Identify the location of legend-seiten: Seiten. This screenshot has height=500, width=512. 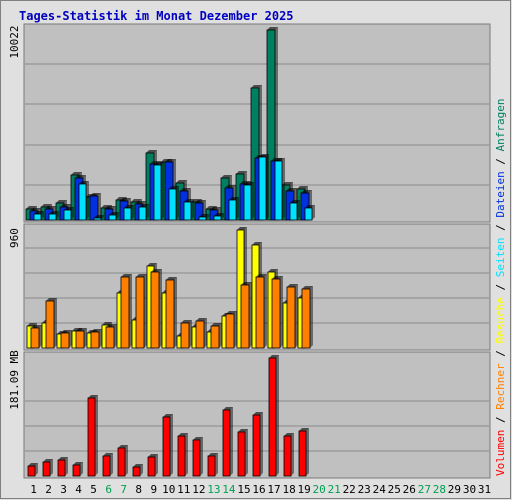
(500, 258).